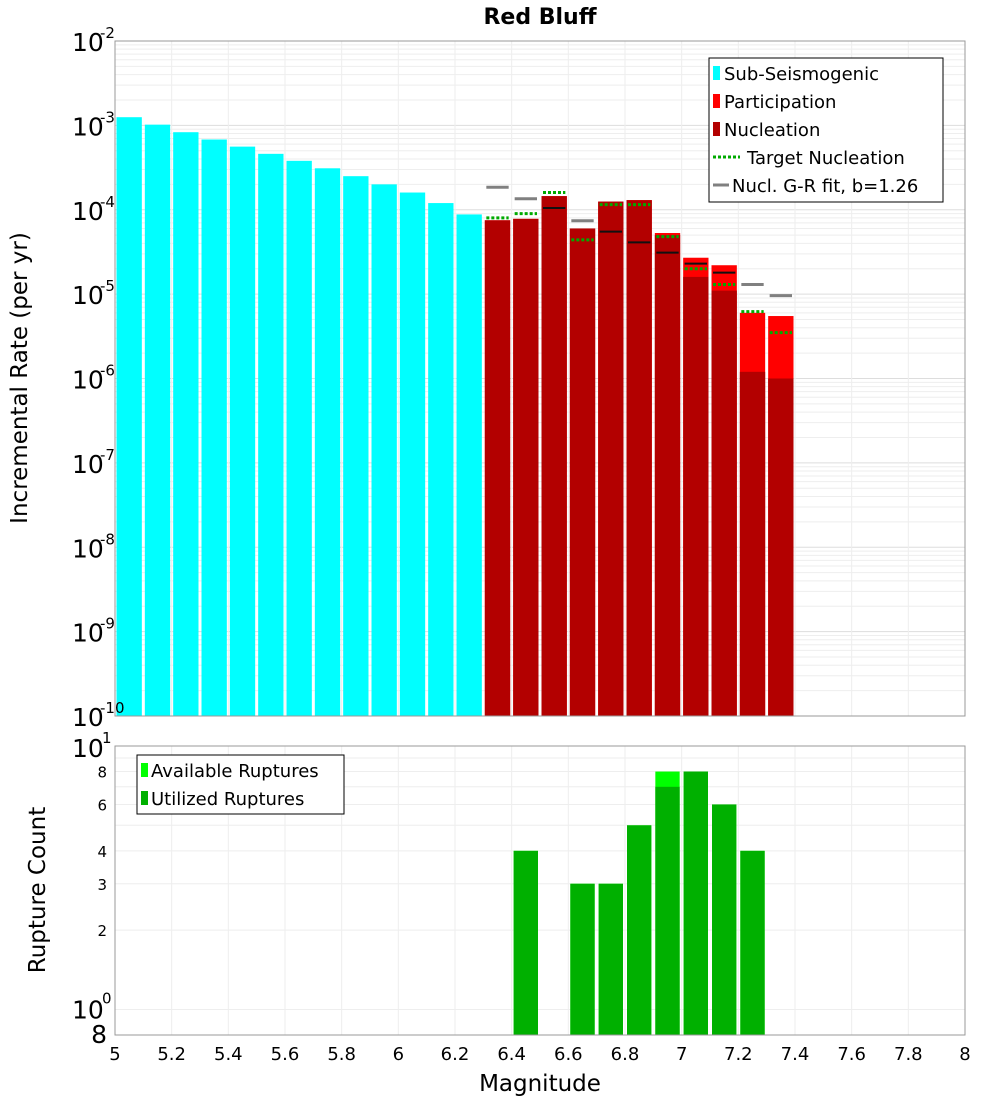 The width and height of the screenshot is (1000, 1100). What do you see at coordinates (511, 1054) in the screenshot?
I see `x-tick-label: 6.4` at bounding box center [511, 1054].